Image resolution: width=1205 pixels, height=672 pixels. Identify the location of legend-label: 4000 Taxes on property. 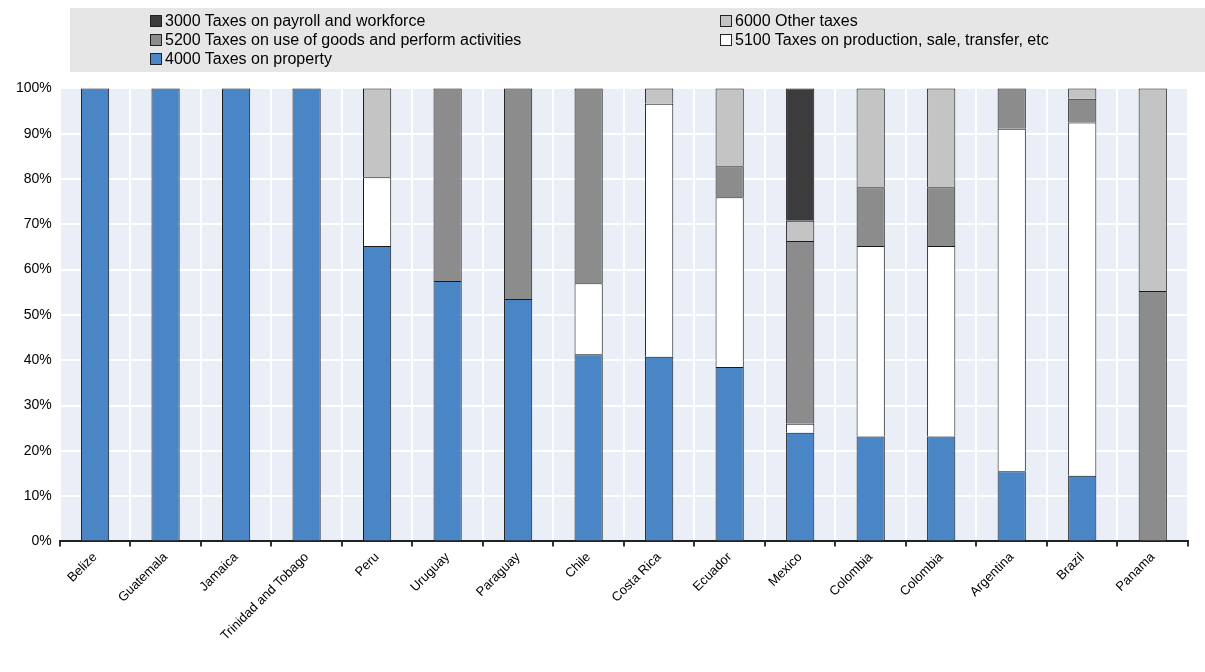
(248, 59).